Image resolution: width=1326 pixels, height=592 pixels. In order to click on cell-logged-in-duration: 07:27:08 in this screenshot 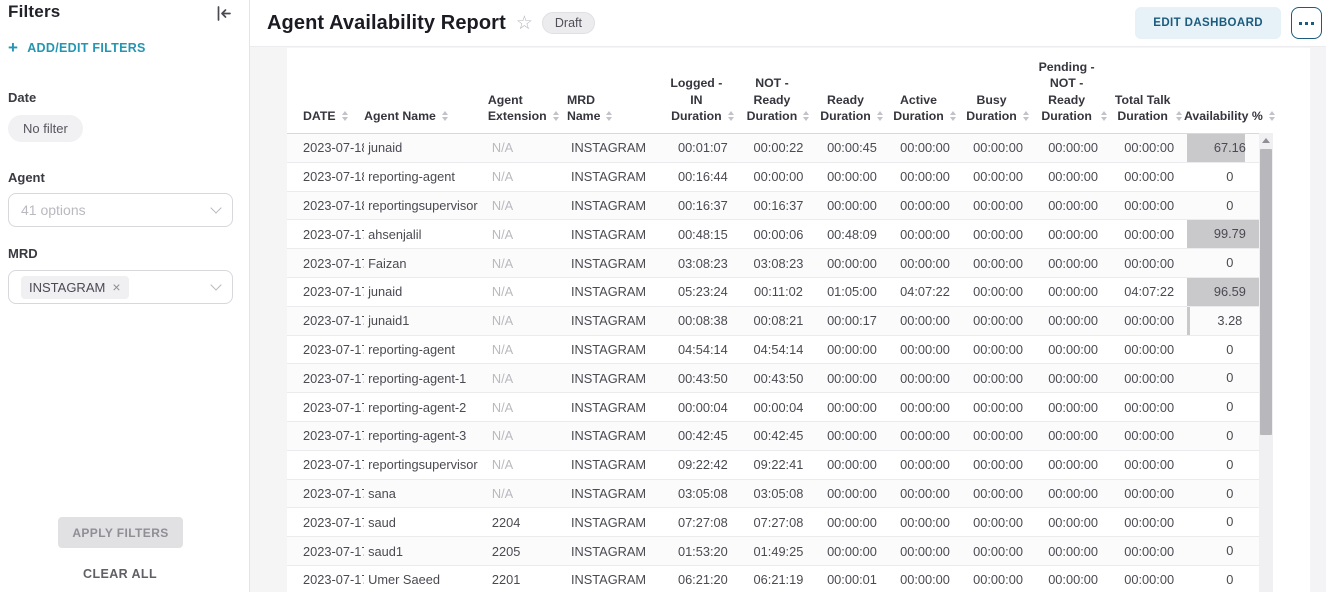, I will do `click(703, 522)`.